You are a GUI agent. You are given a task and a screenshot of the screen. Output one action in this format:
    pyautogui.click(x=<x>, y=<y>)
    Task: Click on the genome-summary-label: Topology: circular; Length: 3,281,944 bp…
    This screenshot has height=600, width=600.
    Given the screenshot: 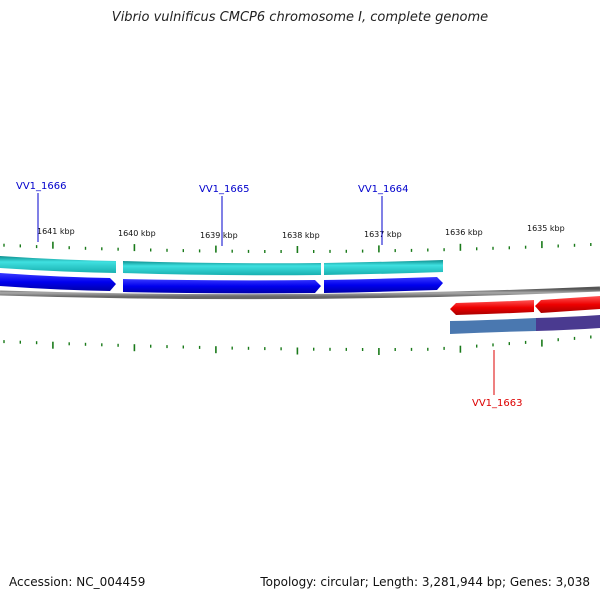 What is the action you would take?
    pyautogui.click(x=425, y=582)
    